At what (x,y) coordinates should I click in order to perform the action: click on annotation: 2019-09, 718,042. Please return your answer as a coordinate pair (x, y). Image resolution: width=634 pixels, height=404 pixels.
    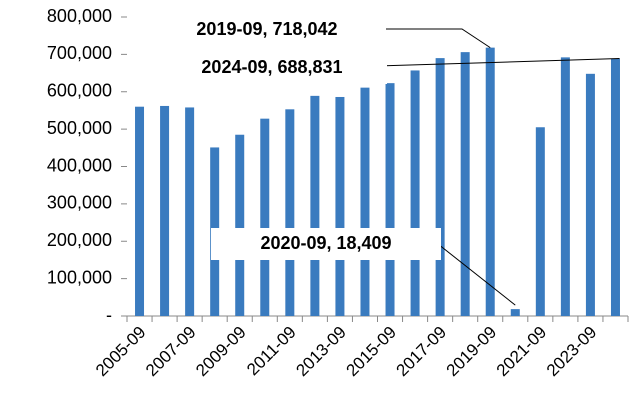
    Looking at the image, I should click on (266, 29).